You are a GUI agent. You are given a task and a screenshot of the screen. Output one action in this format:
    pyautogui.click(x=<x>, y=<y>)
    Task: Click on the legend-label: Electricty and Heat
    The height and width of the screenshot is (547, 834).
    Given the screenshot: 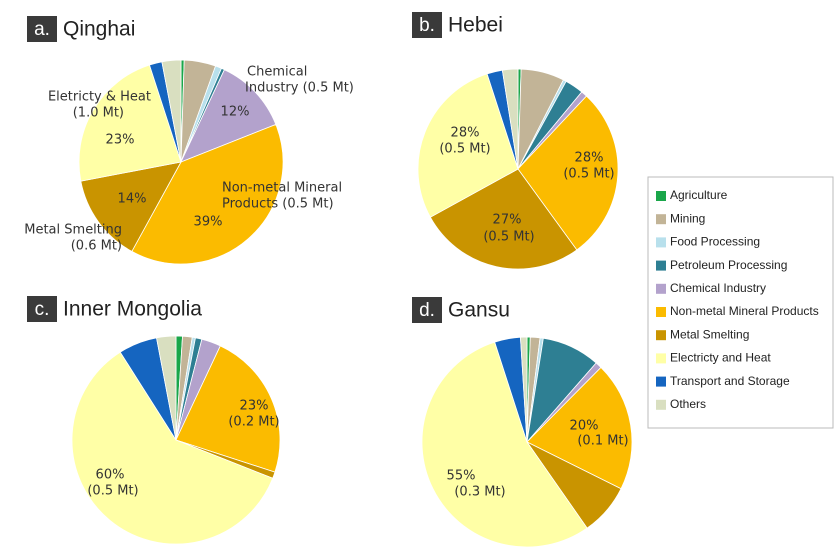 What is the action you would take?
    pyautogui.click(x=720, y=358)
    